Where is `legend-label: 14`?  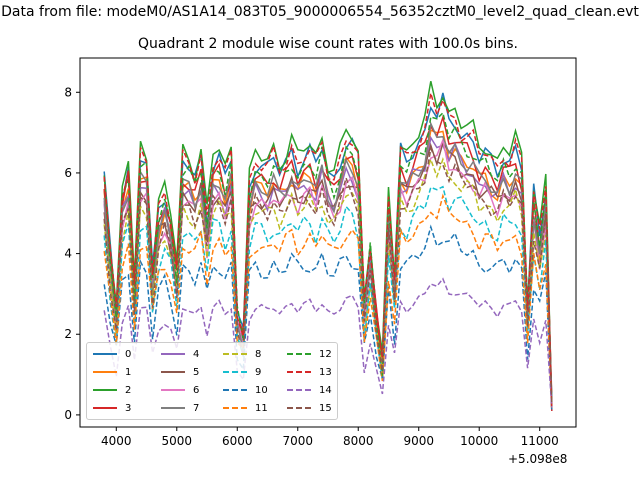
legend-label: 14 is located at coordinates (325, 390).